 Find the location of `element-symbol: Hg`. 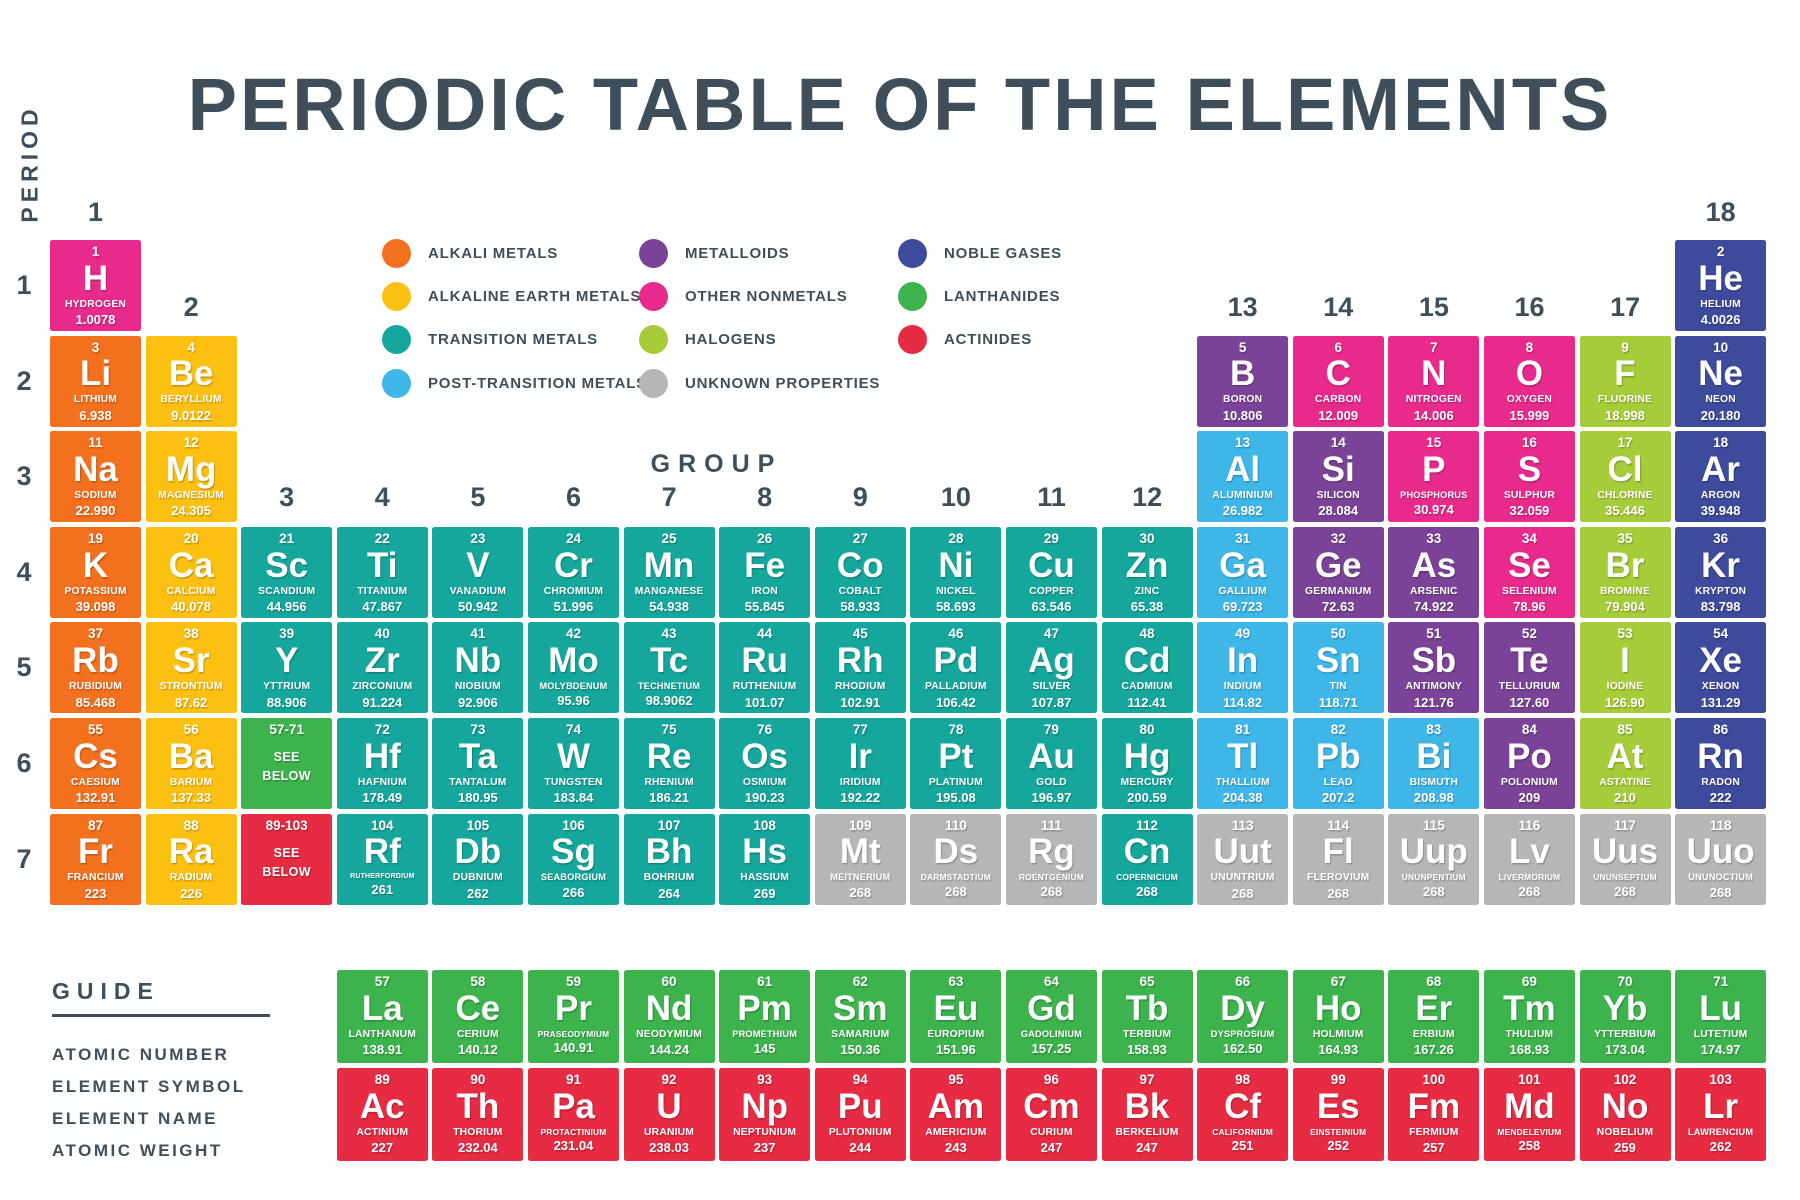

element-symbol: Hg is located at coordinates (1147, 756).